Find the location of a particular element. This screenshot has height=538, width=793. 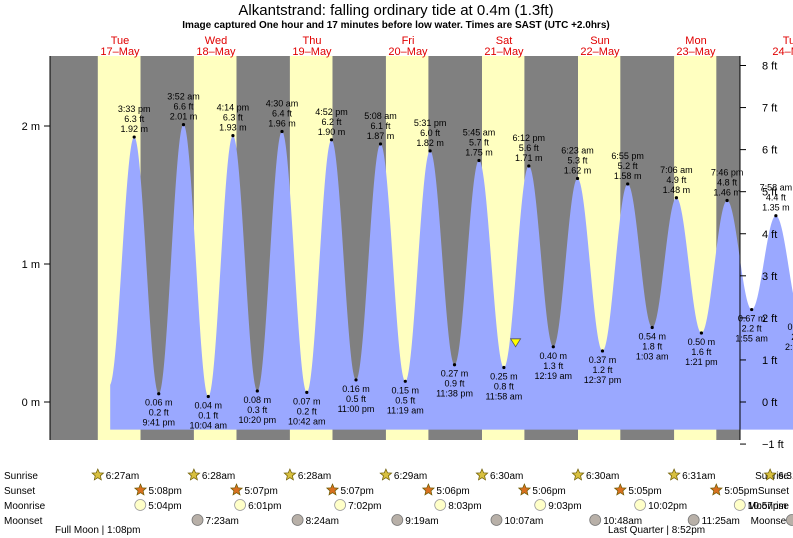

tide-label-ft: 0.3 ft is located at coordinates (257, 410).